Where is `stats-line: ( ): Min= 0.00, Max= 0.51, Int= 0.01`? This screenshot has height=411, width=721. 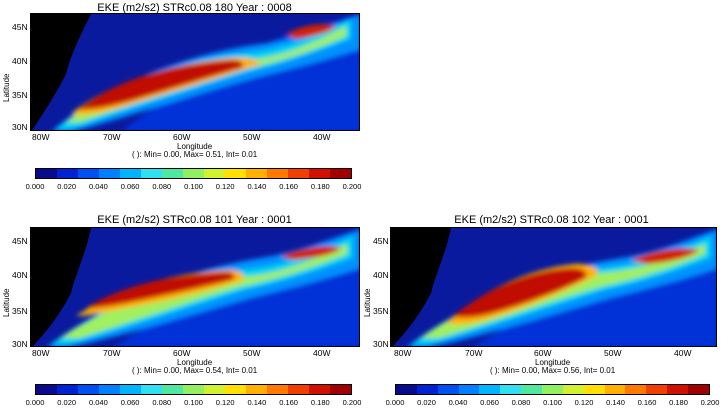 stats-line: ( ): Min= 0.00, Max= 0.51, Int= 0.01 is located at coordinates (195, 154).